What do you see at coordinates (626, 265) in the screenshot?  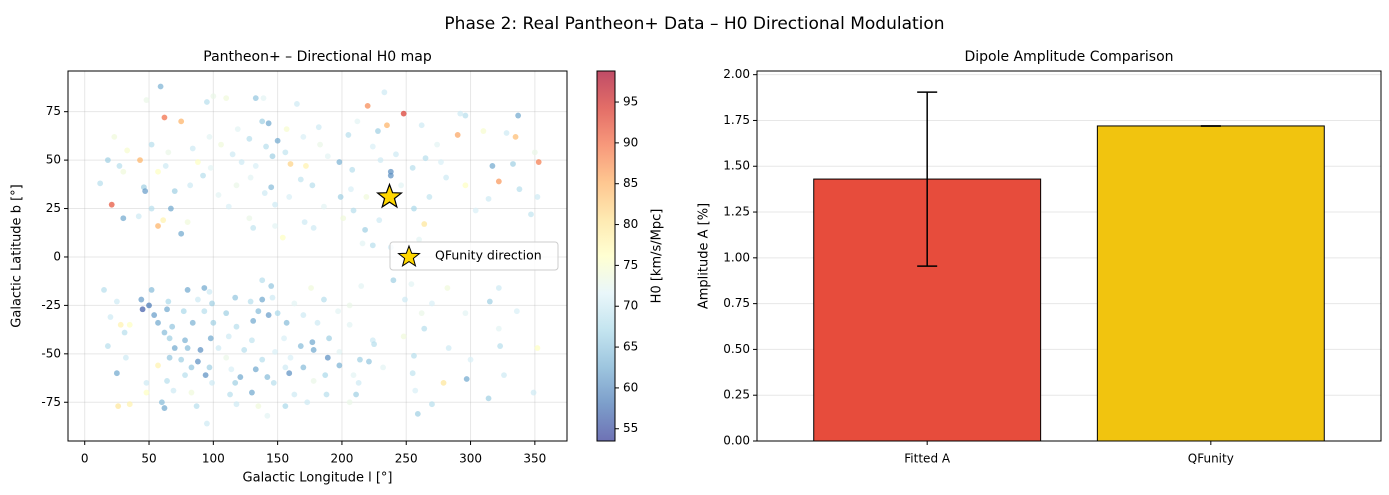 I see `colorbar-ticks: 55 60 65 70 75 80 85 90 95` at bounding box center [626, 265].